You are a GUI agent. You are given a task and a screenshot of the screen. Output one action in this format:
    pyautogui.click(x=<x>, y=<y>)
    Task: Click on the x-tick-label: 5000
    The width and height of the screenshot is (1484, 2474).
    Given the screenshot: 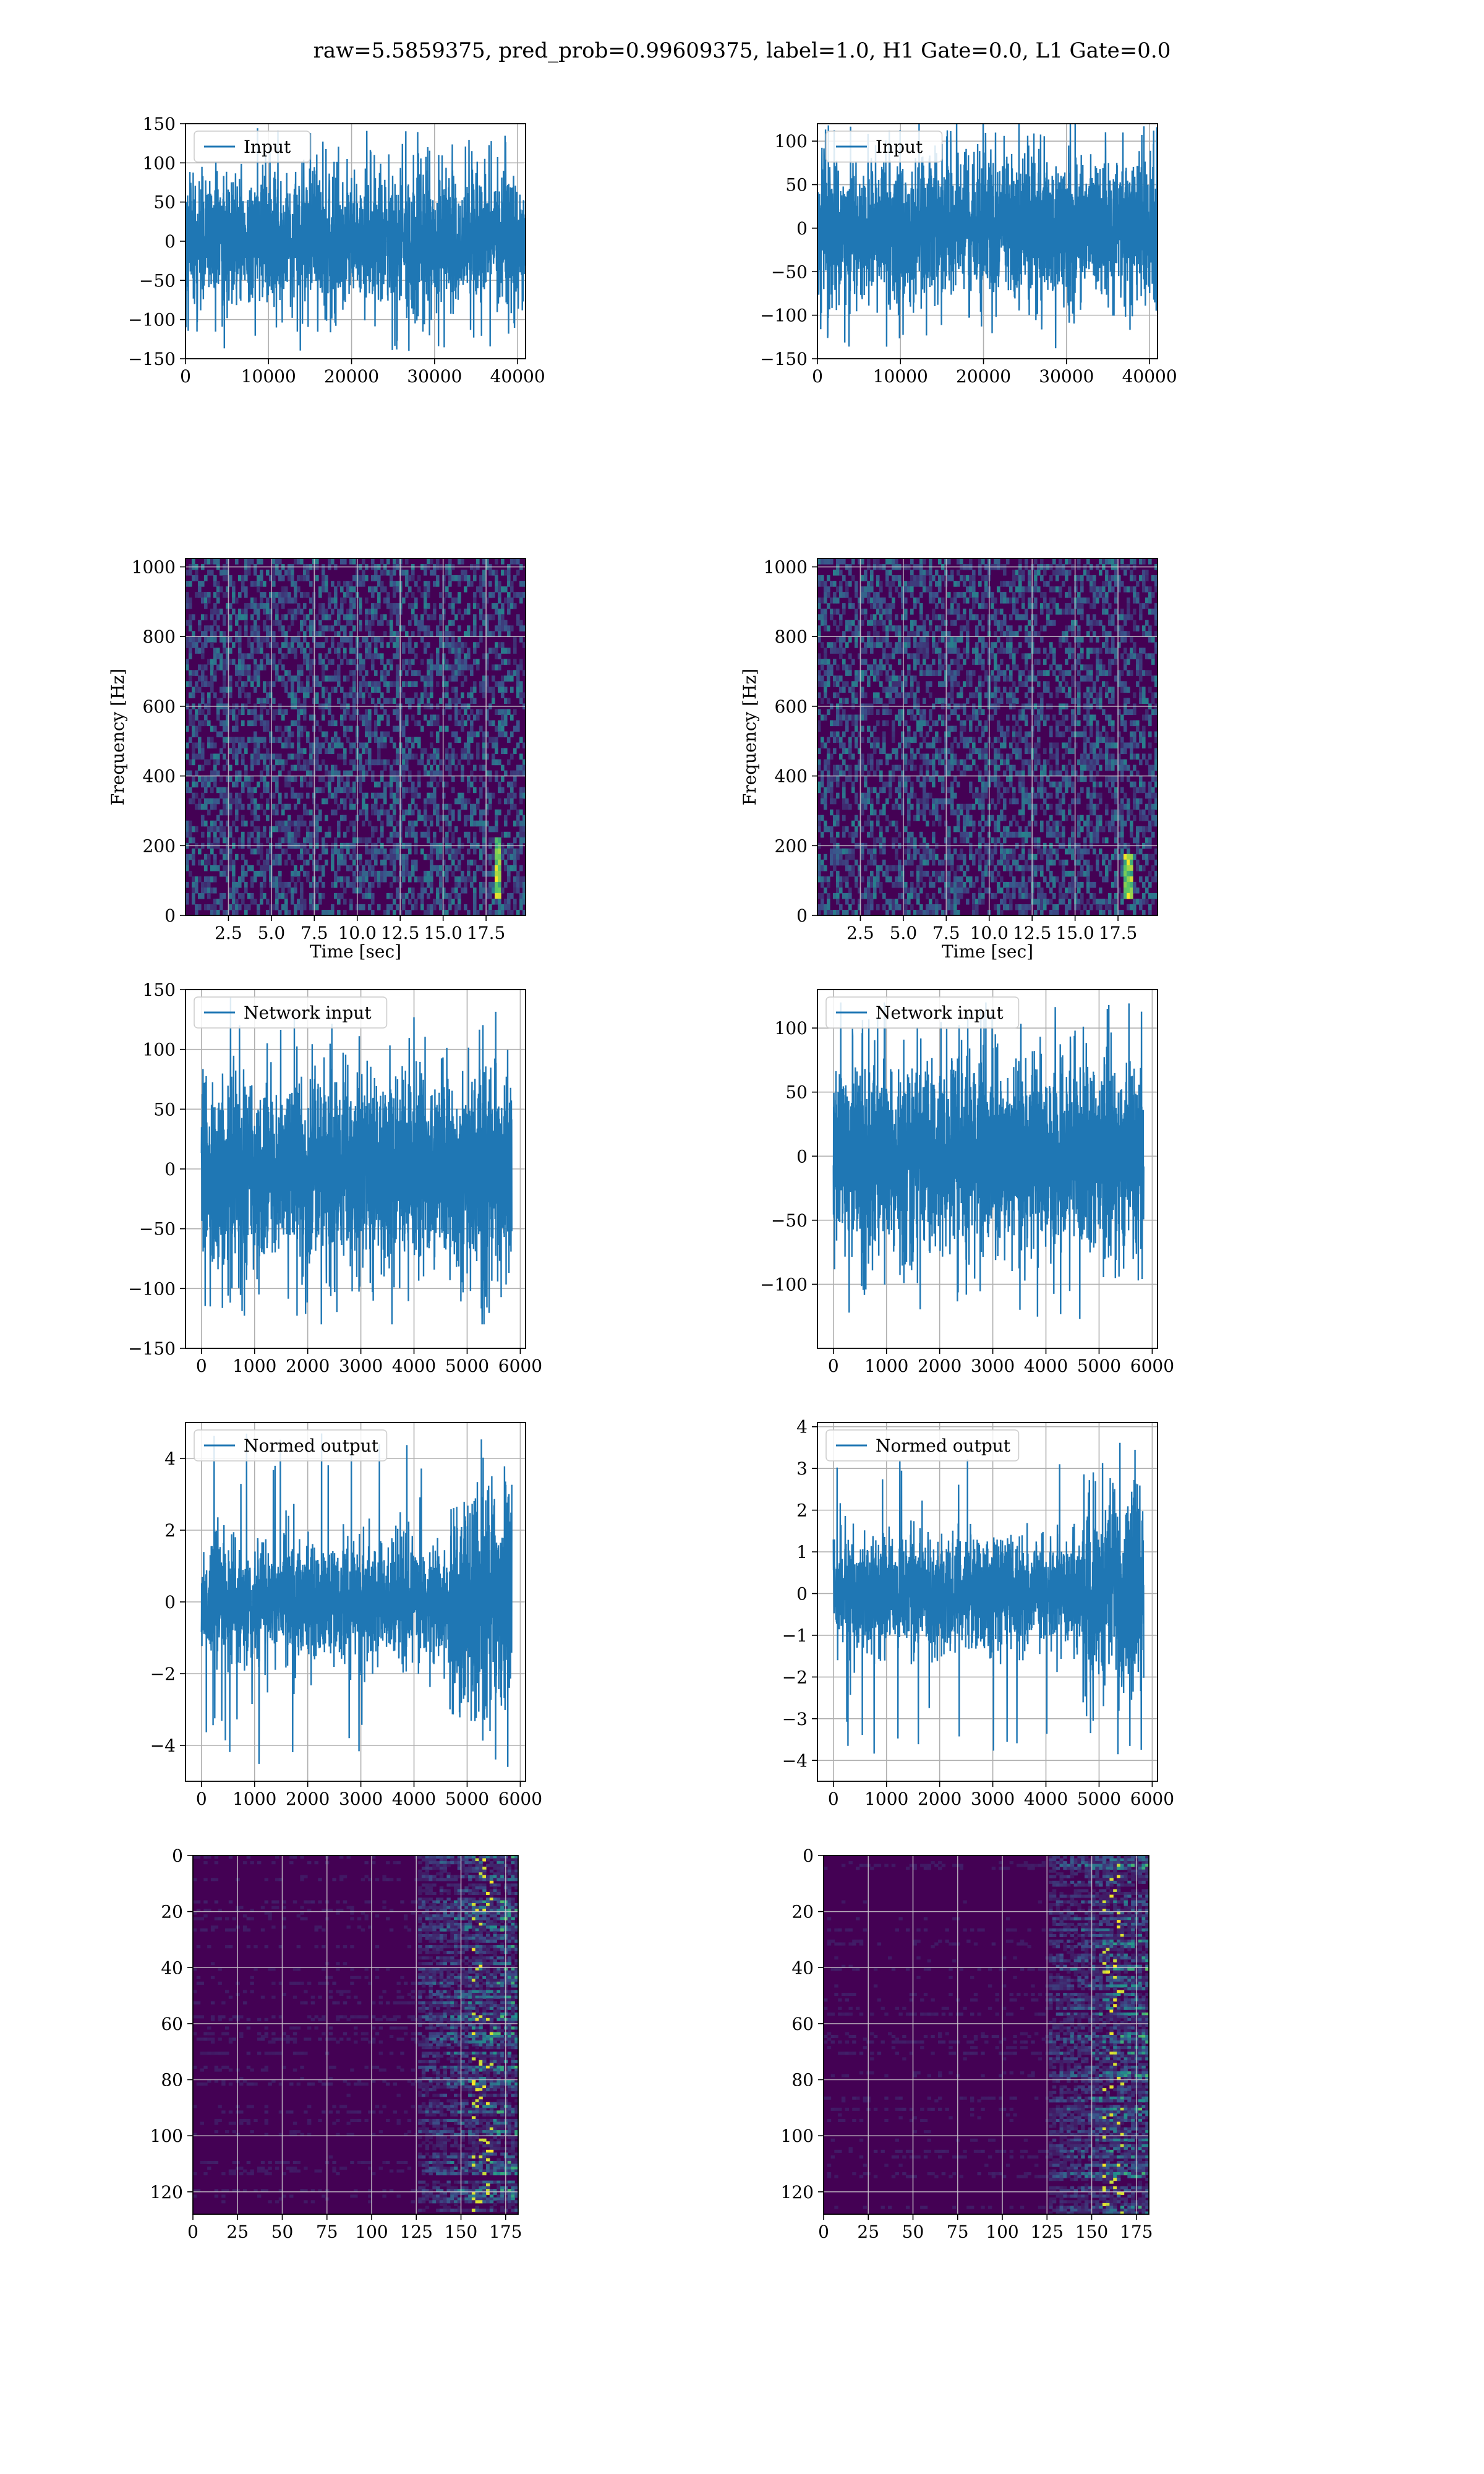 What is the action you would take?
    pyautogui.click(x=1099, y=1366)
    